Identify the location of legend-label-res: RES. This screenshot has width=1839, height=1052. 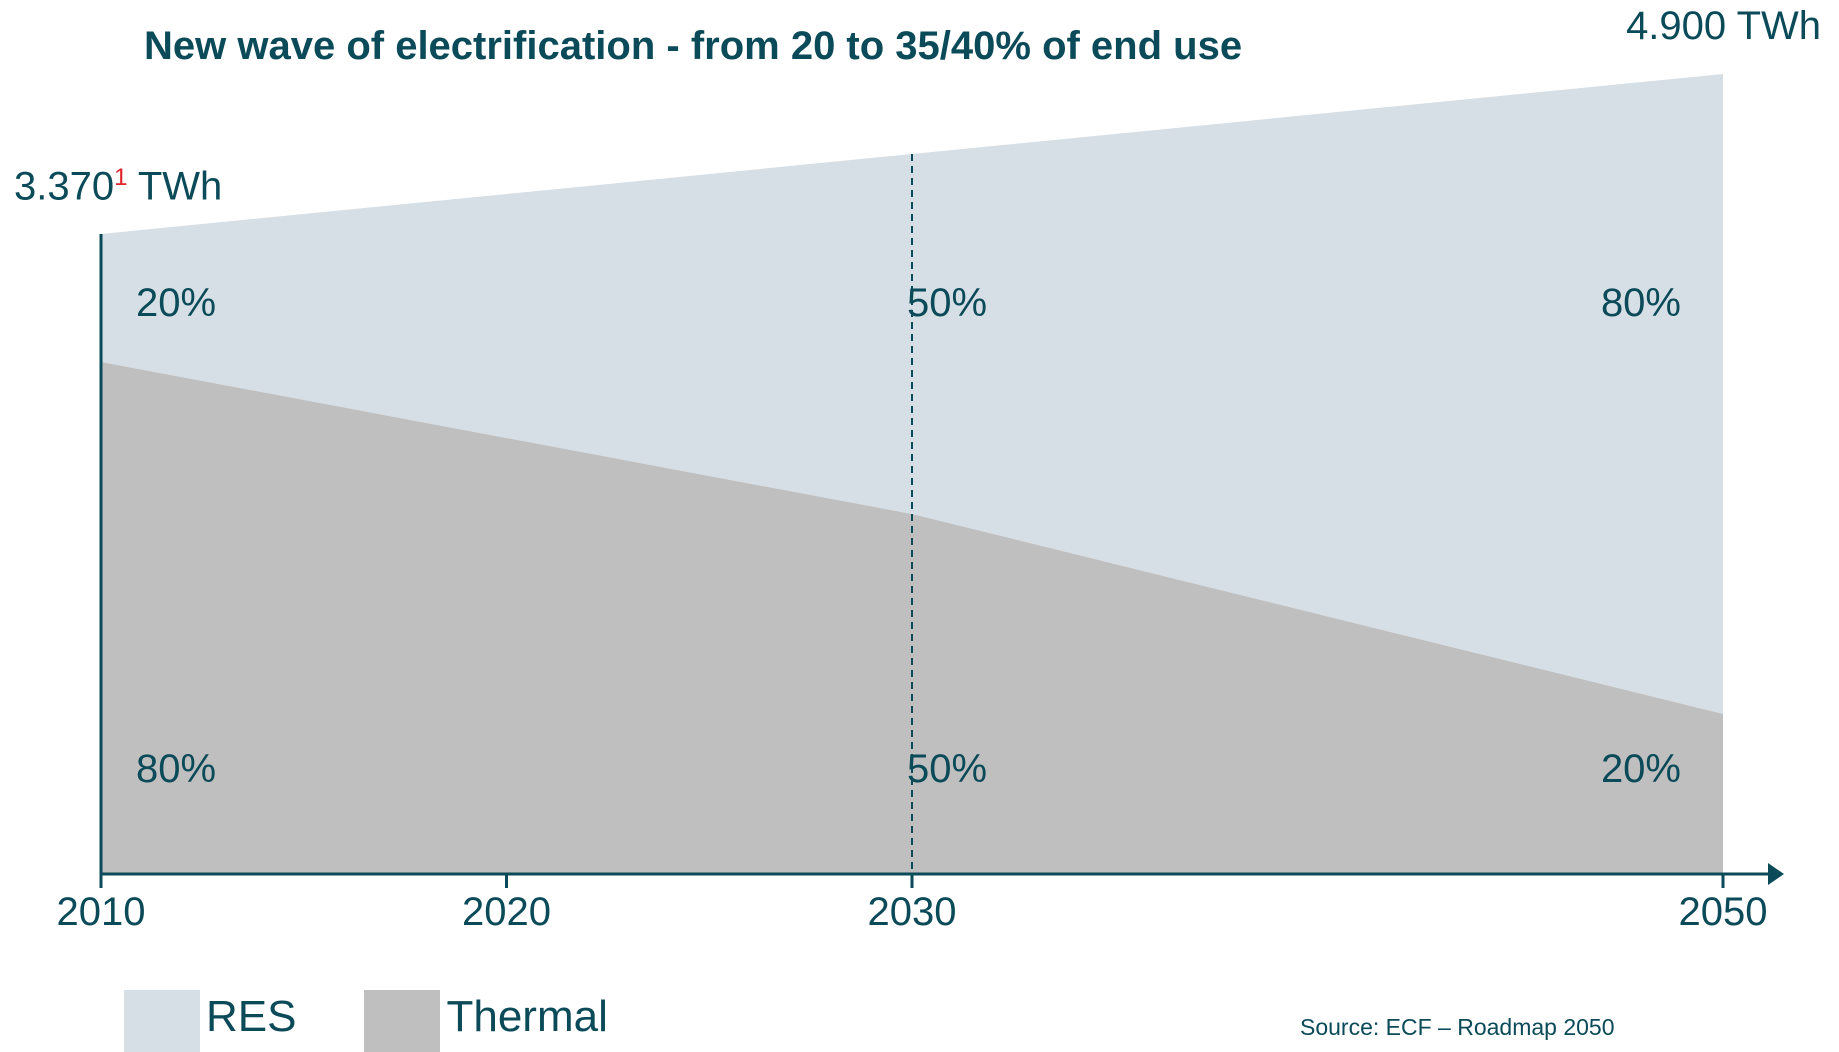
(251, 1016).